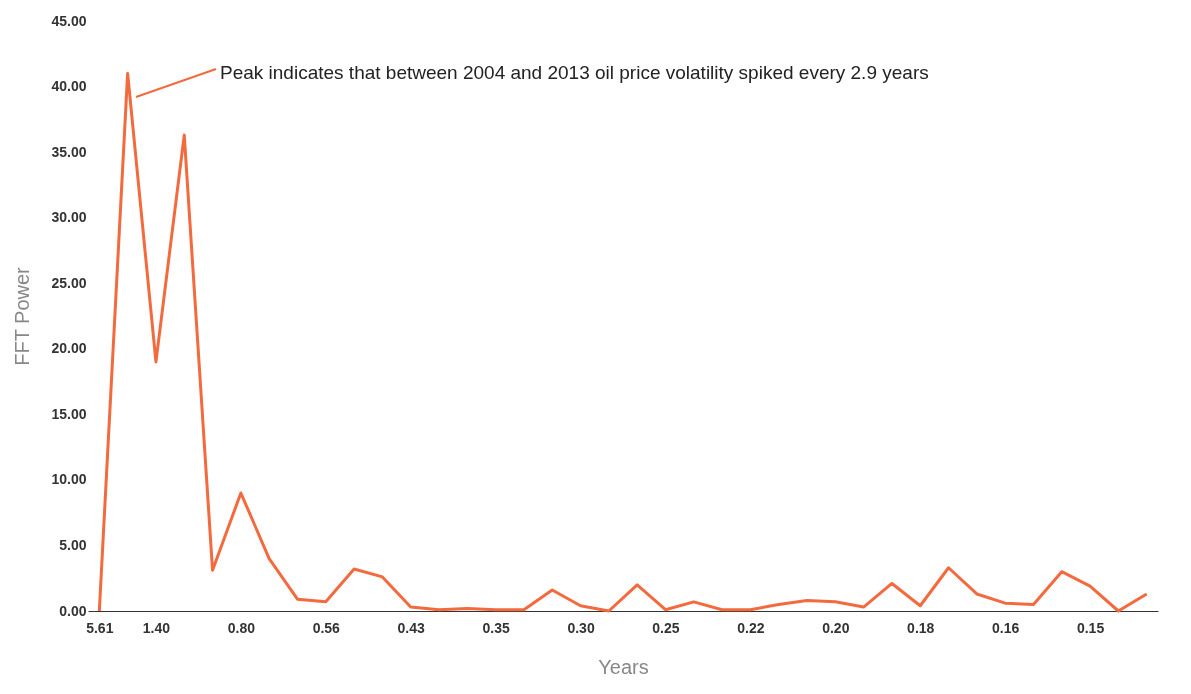 This screenshot has width=1191, height=694. I want to click on x-tick-label: 0.35, so click(496, 627).